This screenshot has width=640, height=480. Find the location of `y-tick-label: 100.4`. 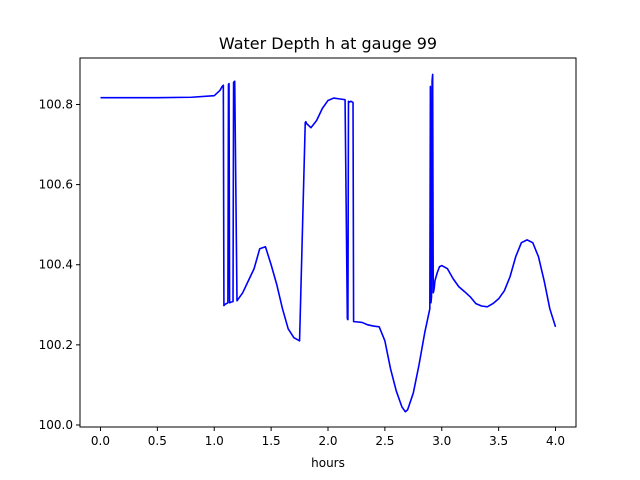

y-tick-label: 100.4 is located at coordinates (56, 265).